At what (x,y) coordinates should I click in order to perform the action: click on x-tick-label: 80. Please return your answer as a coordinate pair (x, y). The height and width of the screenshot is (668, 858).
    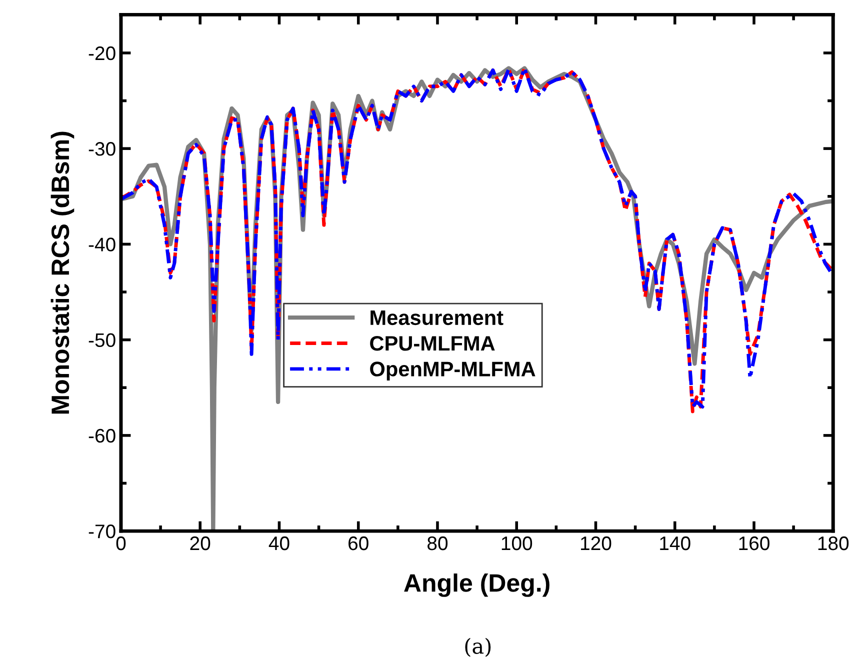
    Looking at the image, I should click on (438, 543).